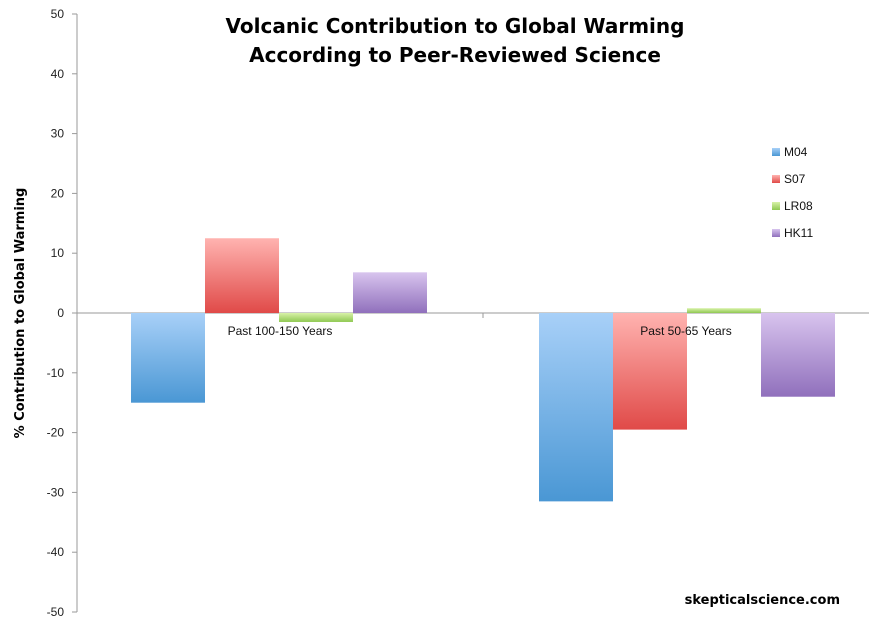 The image size is (869, 621). What do you see at coordinates (798, 206) in the screenshot?
I see `legend-label-lr08: LR08` at bounding box center [798, 206].